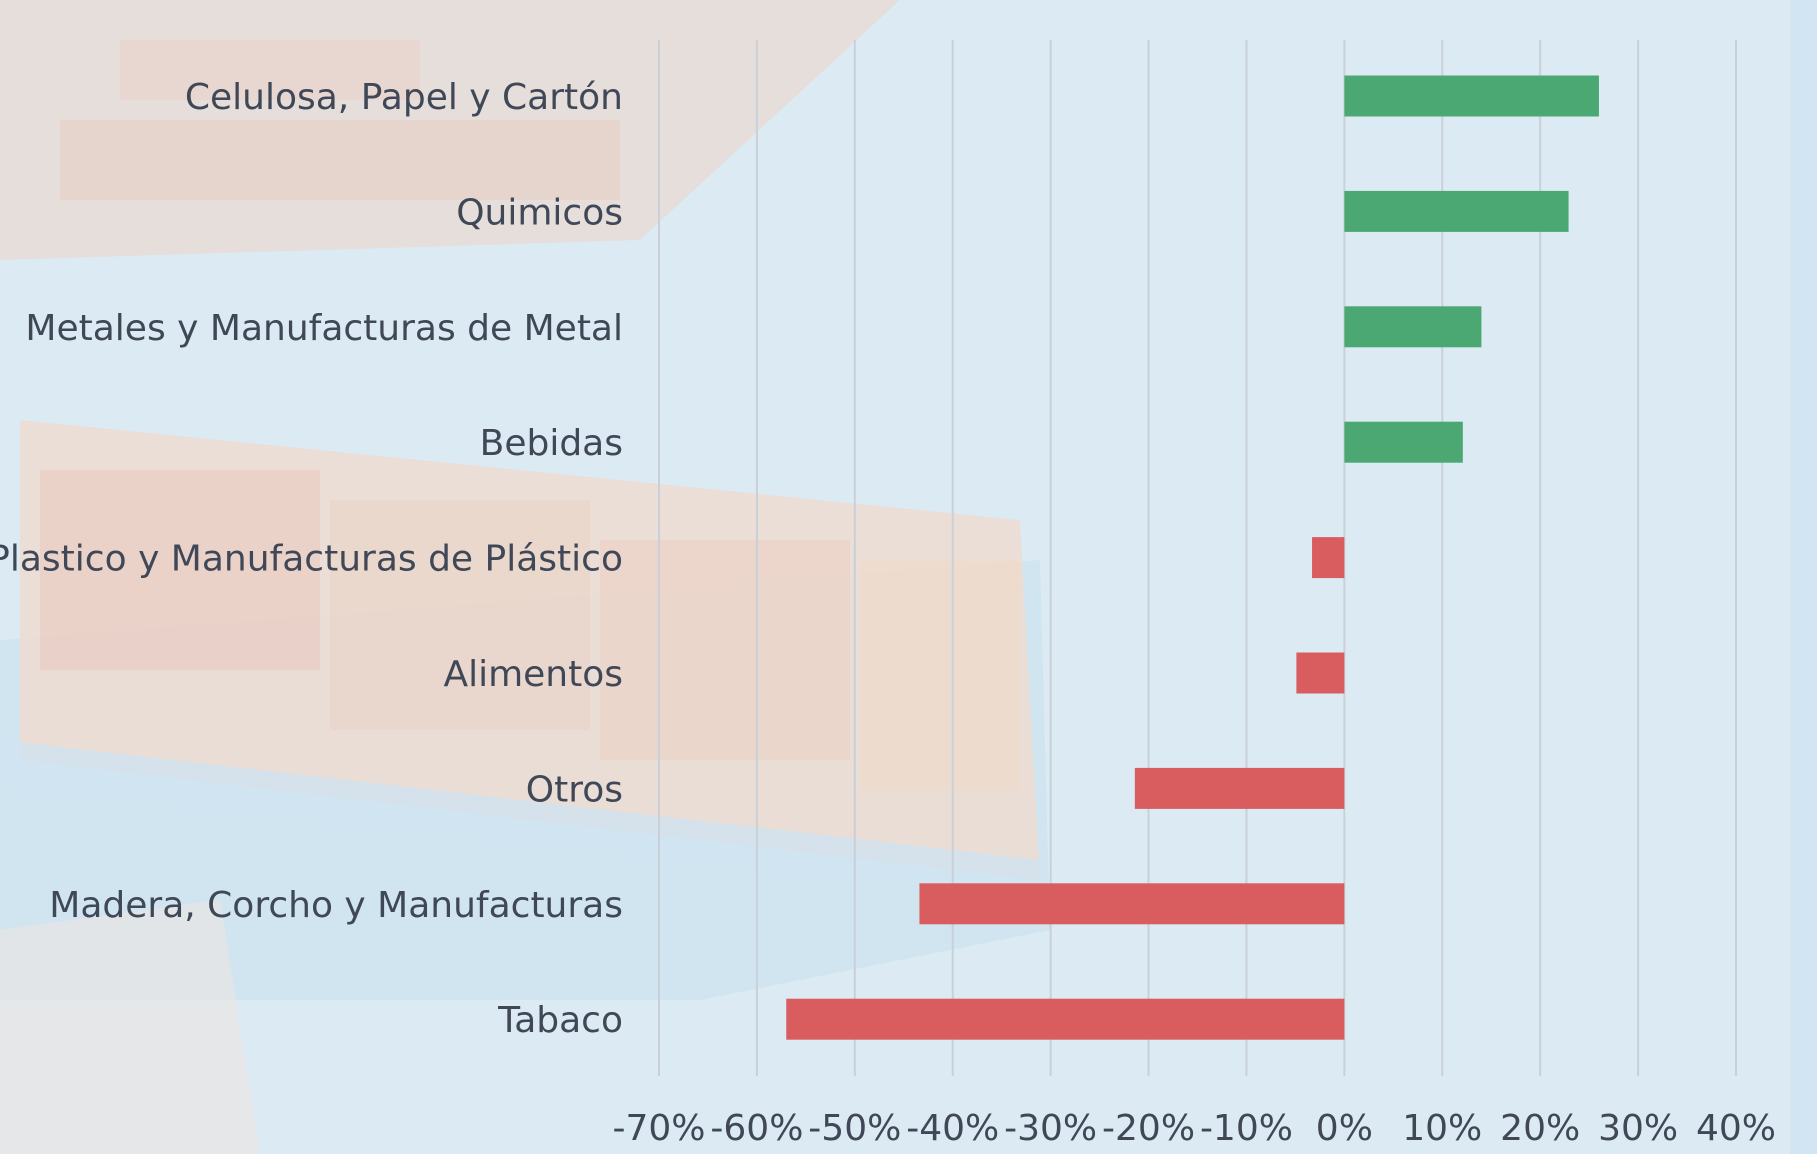 This screenshot has width=1817, height=1154. What do you see at coordinates (1736, 1128) in the screenshot?
I see `x-tick-label: 40%` at bounding box center [1736, 1128].